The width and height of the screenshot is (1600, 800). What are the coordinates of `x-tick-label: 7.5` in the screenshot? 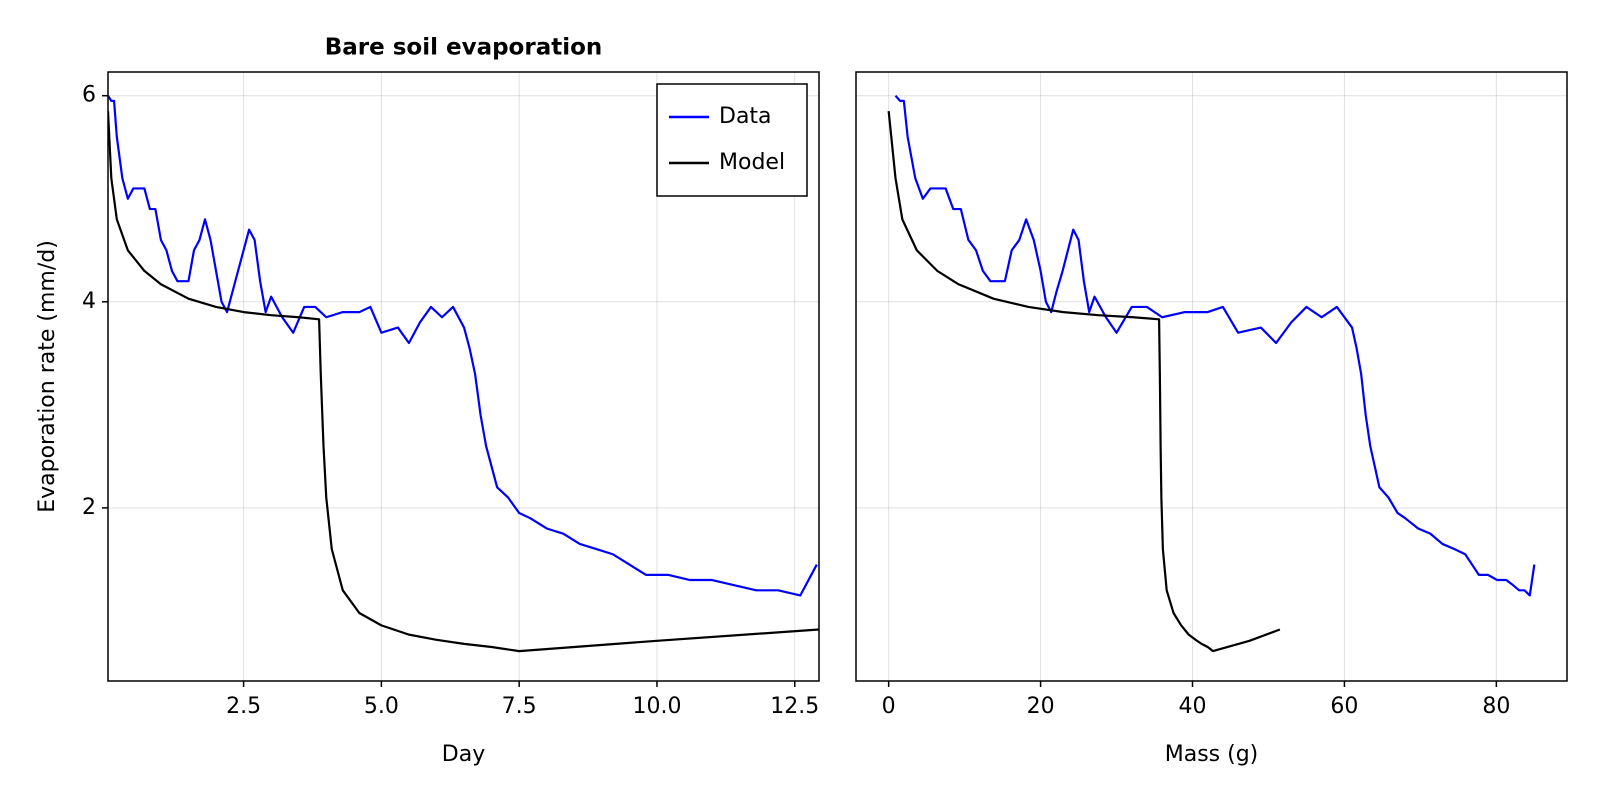 It's located at (519, 706).